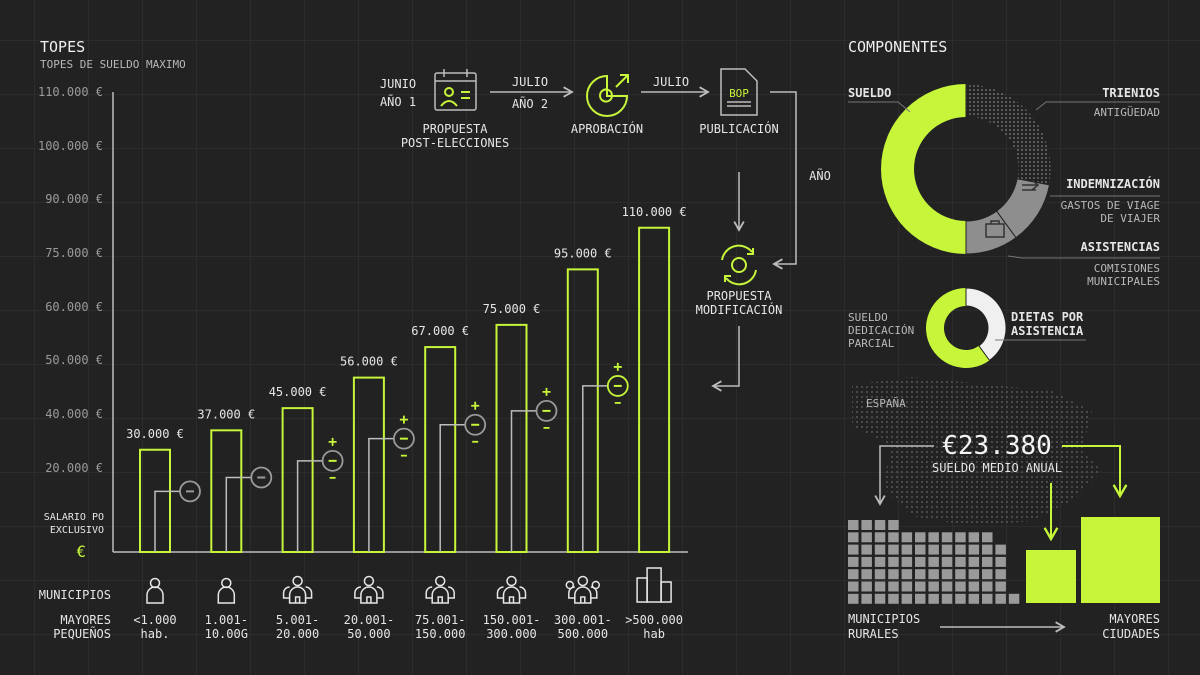  What do you see at coordinates (1127, 268) in the screenshot?
I see `segment-sub-asistencias: COMISIONES` at bounding box center [1127, 268].